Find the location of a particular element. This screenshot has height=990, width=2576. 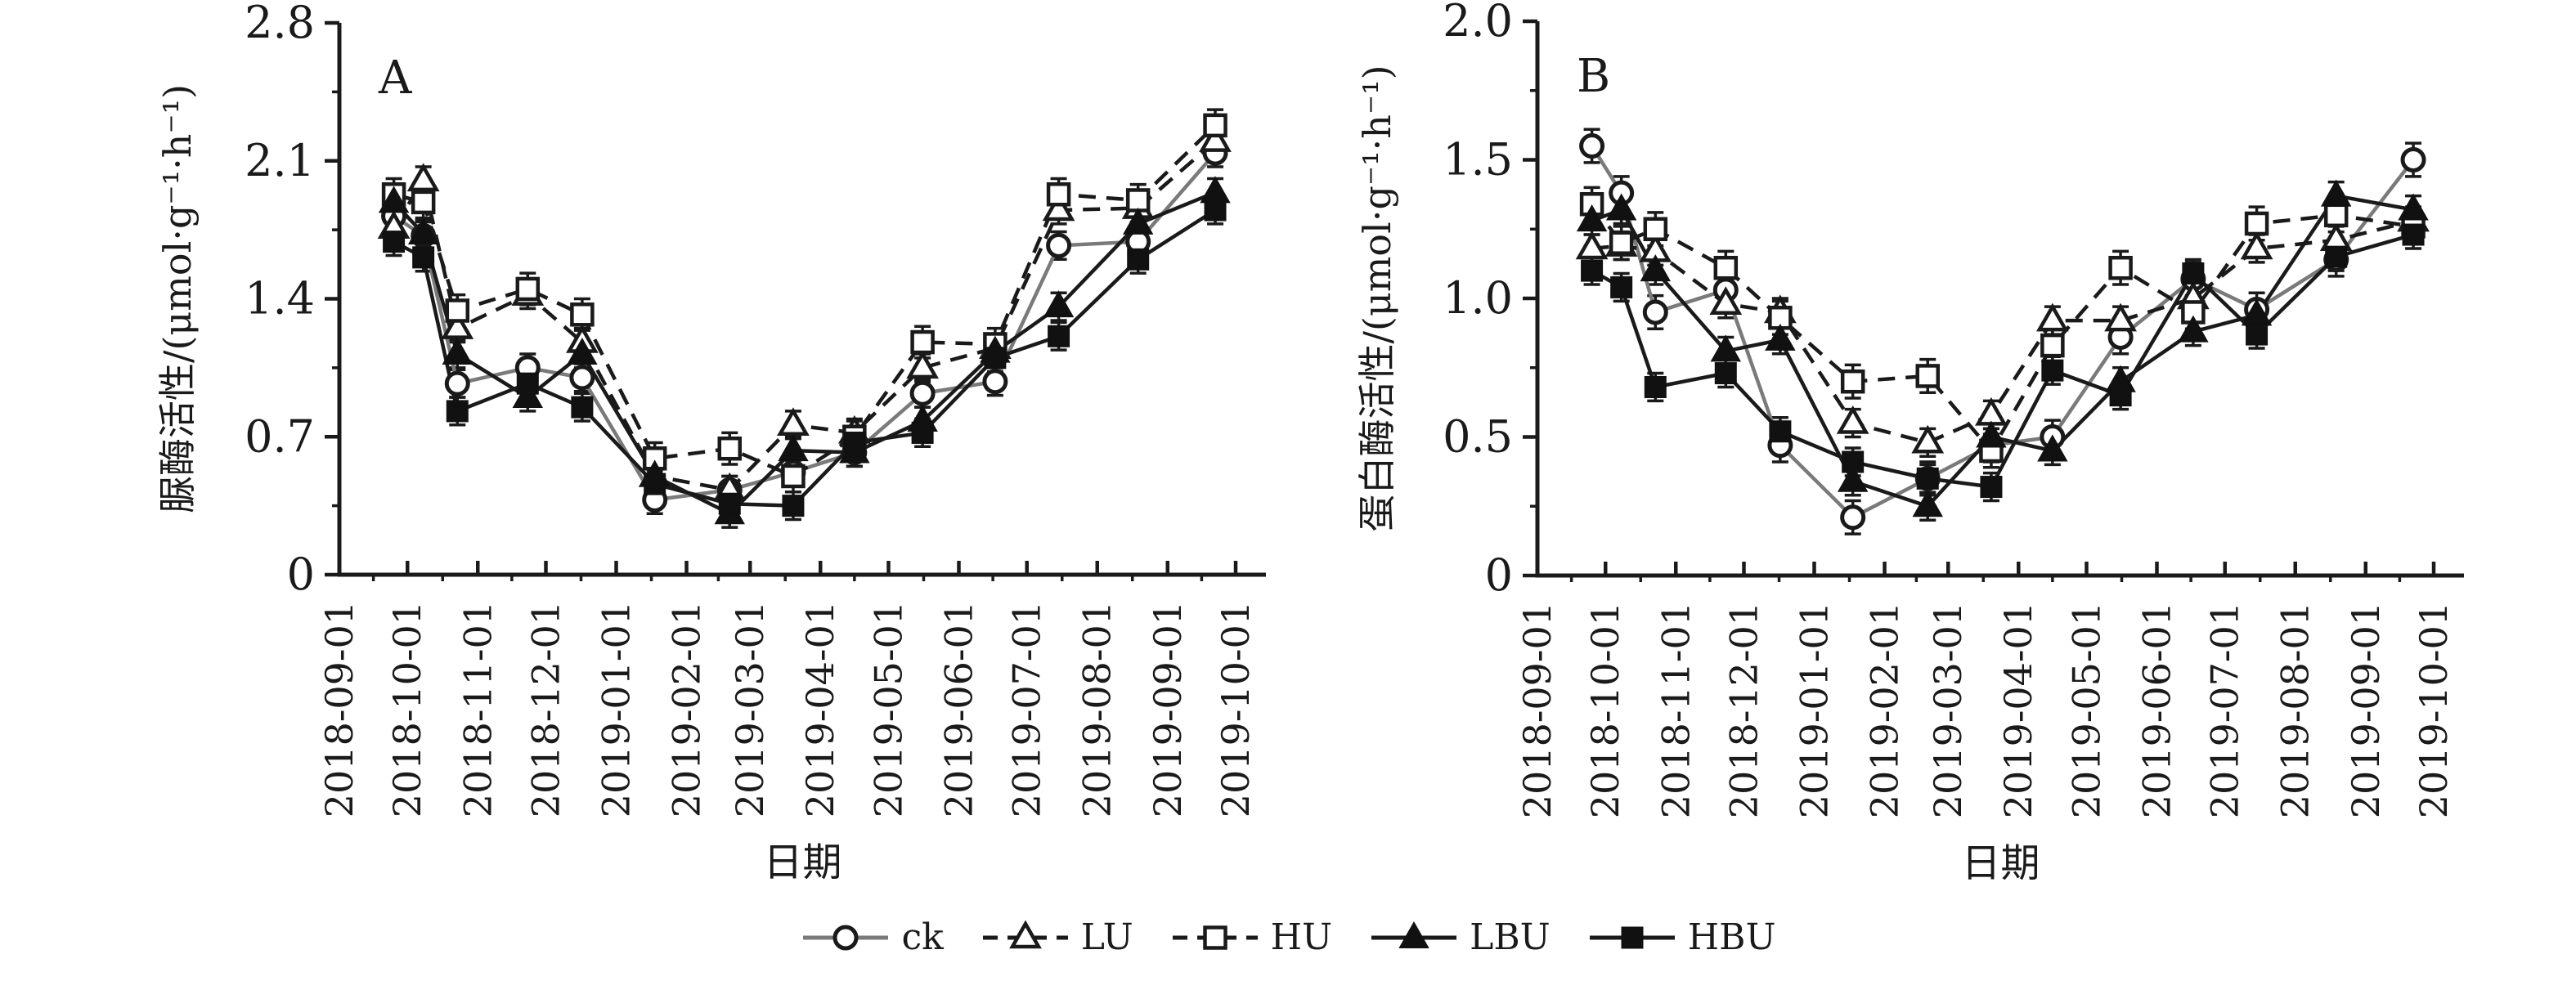

legend-marker-LBU is located at coordinates (1413, 934).